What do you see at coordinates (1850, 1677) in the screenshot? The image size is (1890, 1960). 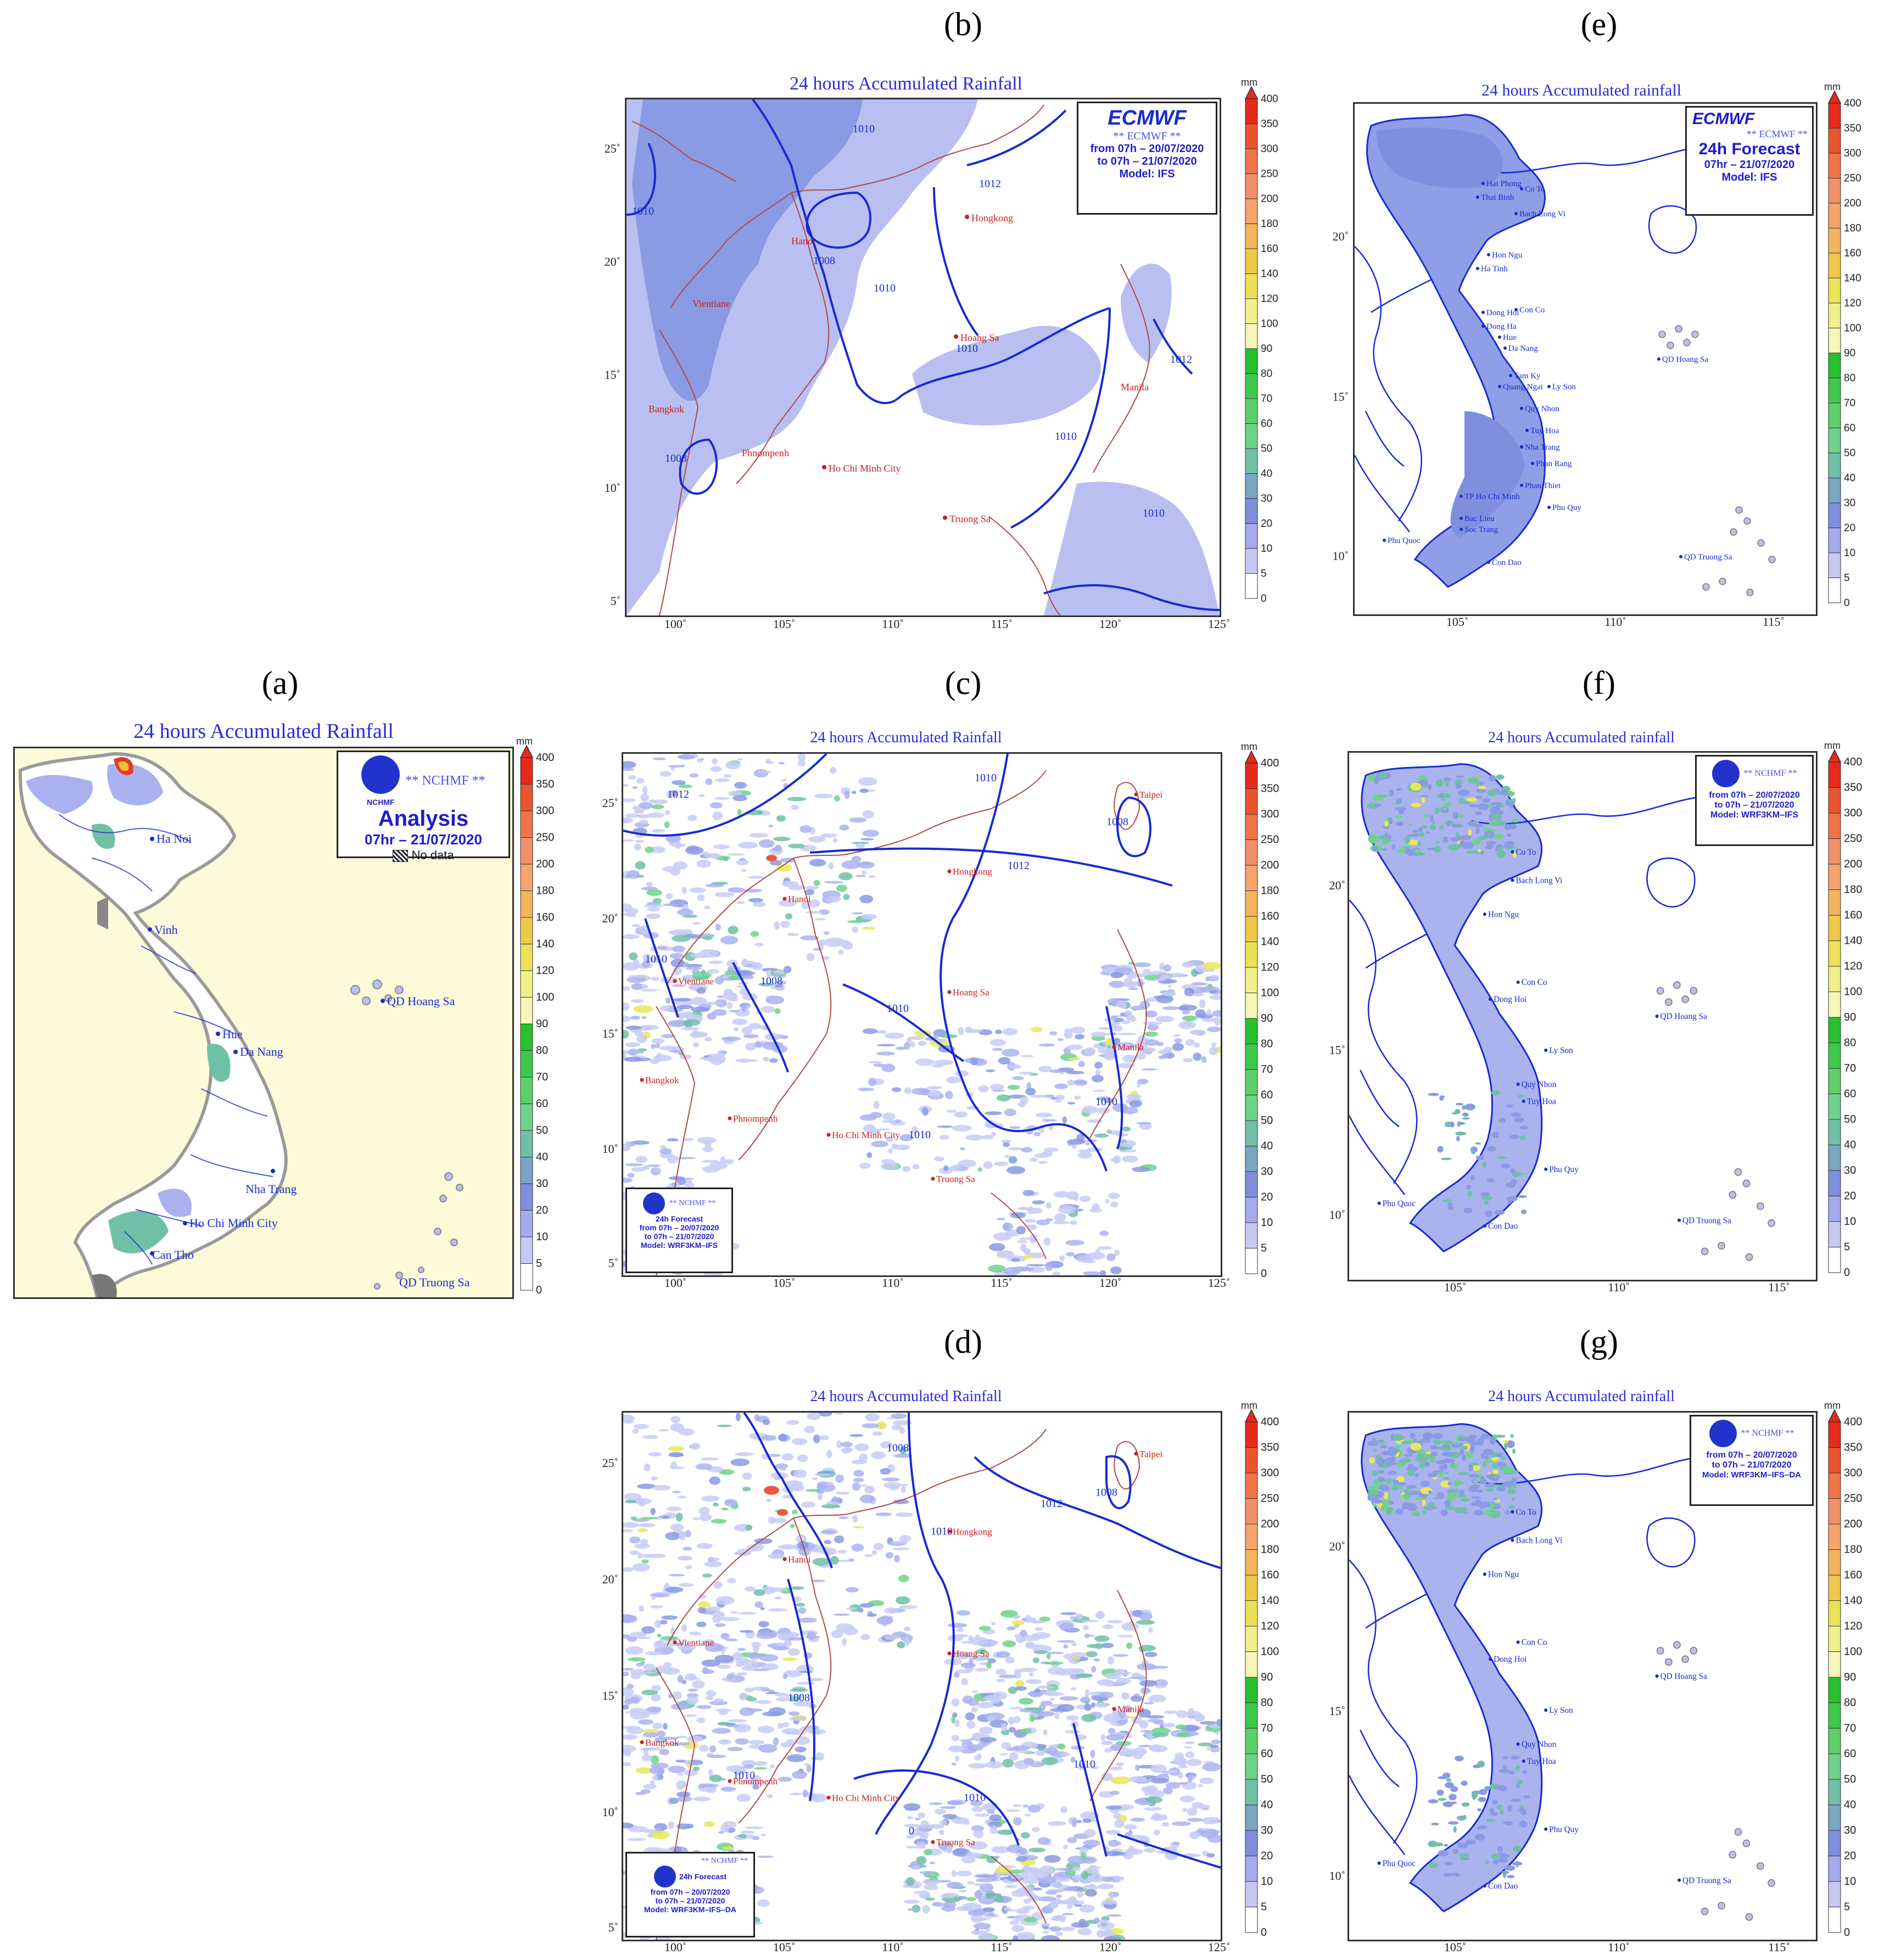 I see `legend-tick-label: 90` at bounding box center [1850, 1677].